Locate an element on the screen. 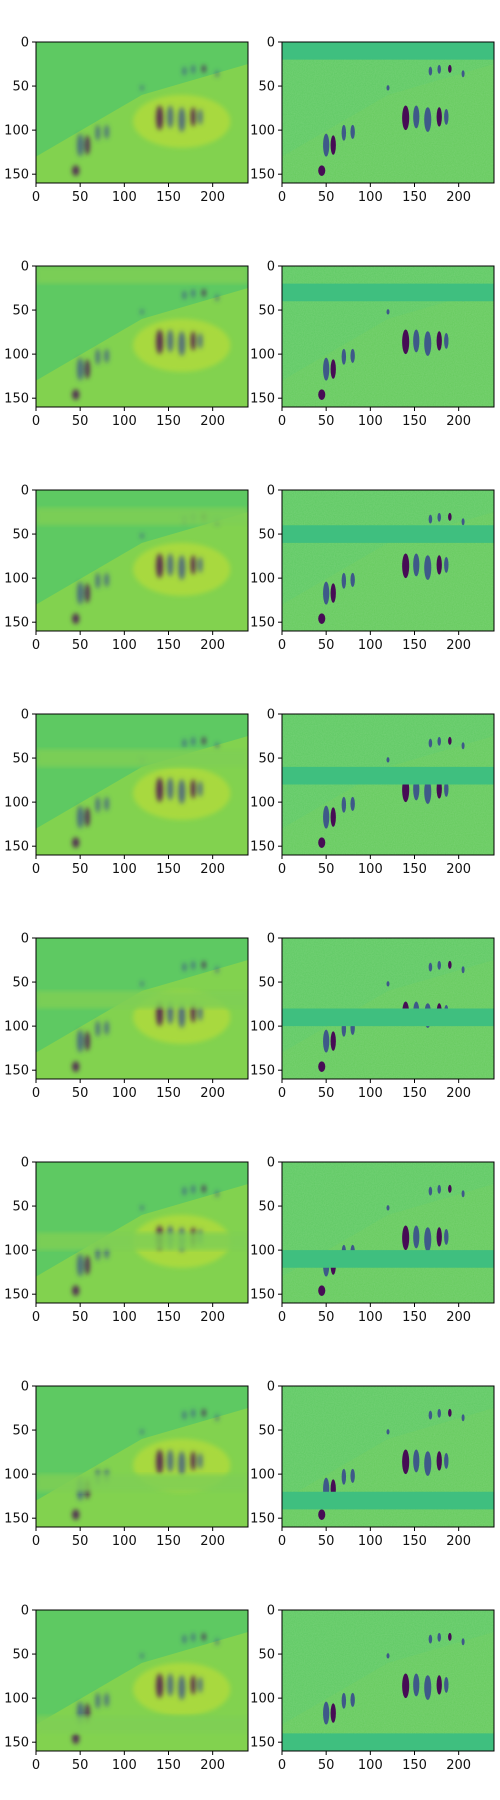 The image size is (500, 1800). panel-r4-c2: 0 50 100 150 200 0 50 100 150 is located at coordinates (372, 792).